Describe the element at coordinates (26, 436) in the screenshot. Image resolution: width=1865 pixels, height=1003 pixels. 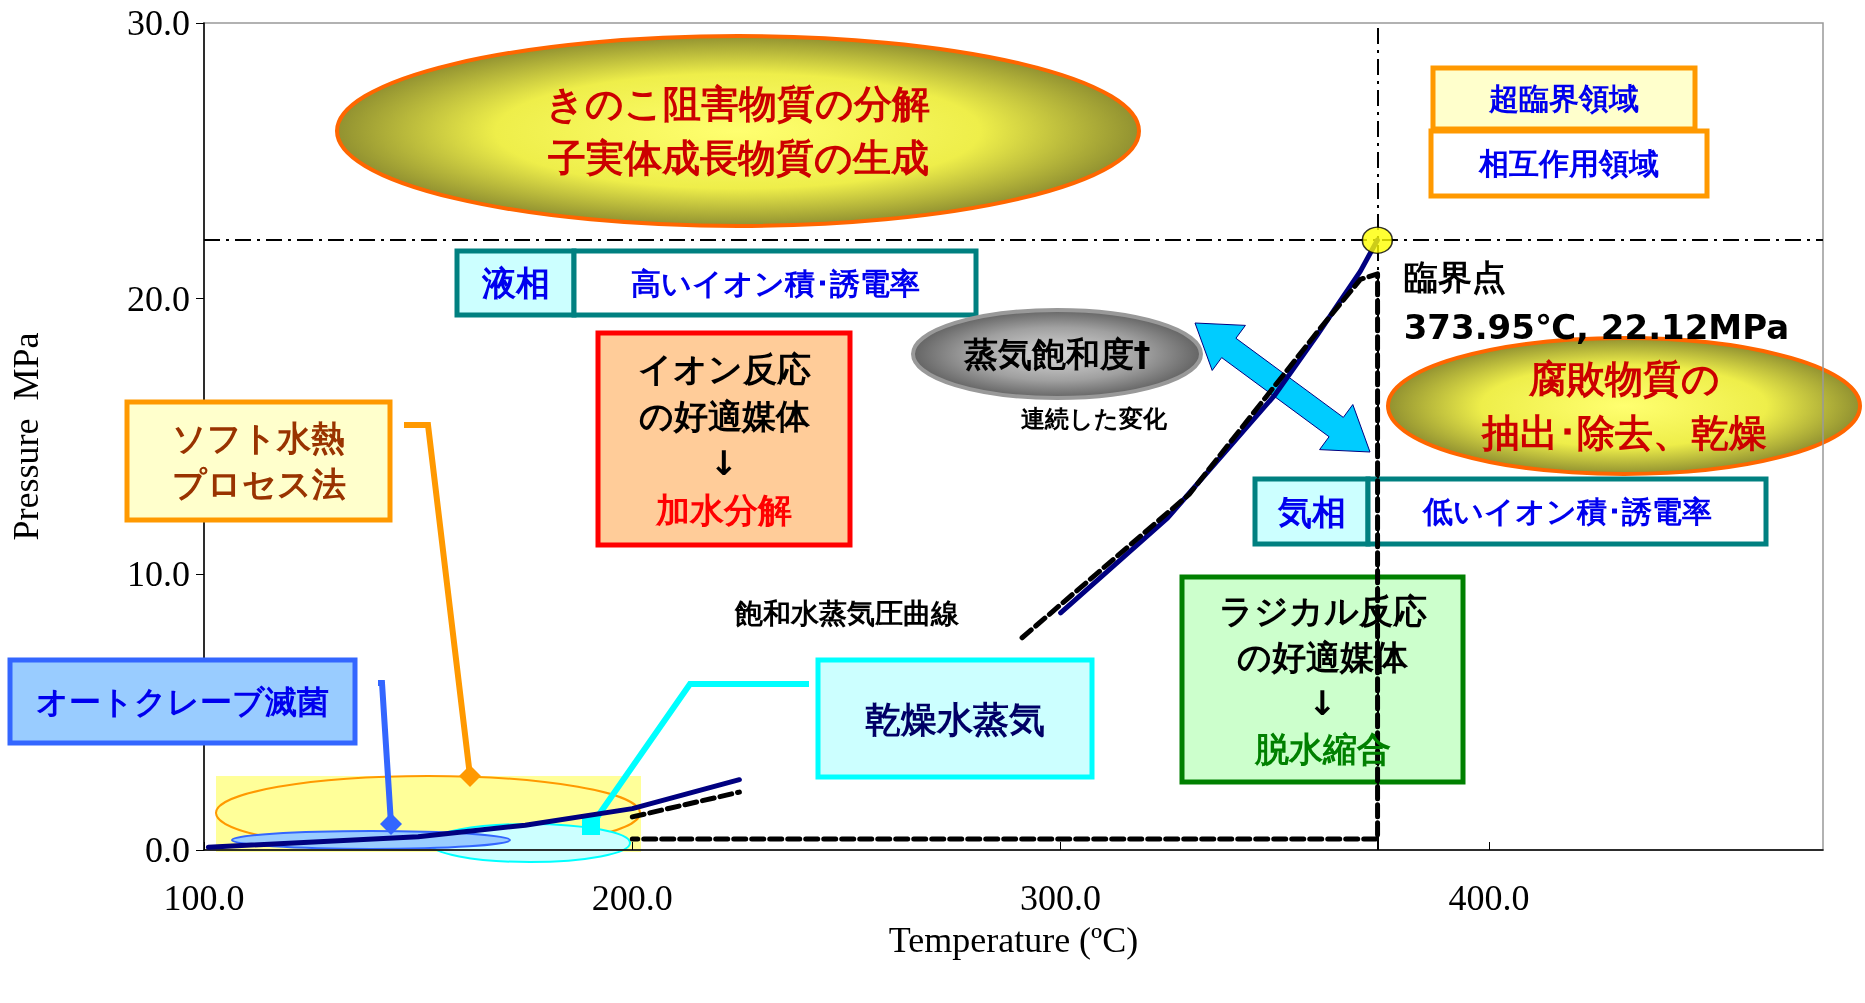
I see `y-axis-title: Pressure MPa` at that location.